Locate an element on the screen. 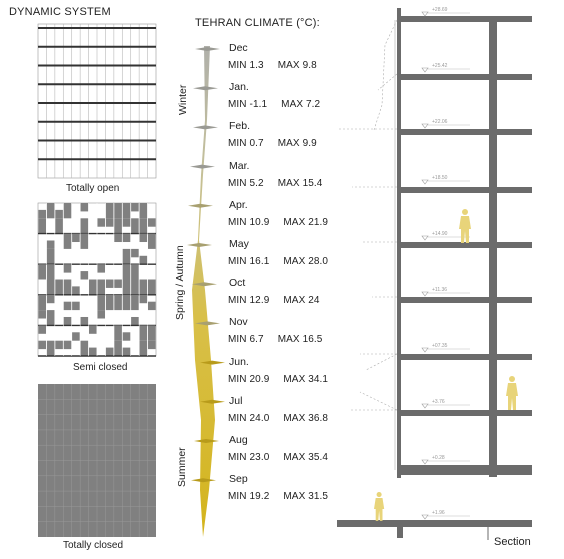  month-name: Feb. is located at coordinates (240, 126).